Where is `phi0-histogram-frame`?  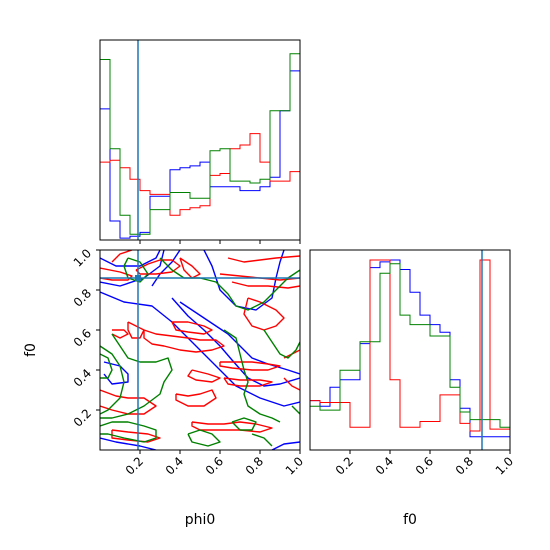
phi0-histogram-frame is located at coordinates (200, 140).